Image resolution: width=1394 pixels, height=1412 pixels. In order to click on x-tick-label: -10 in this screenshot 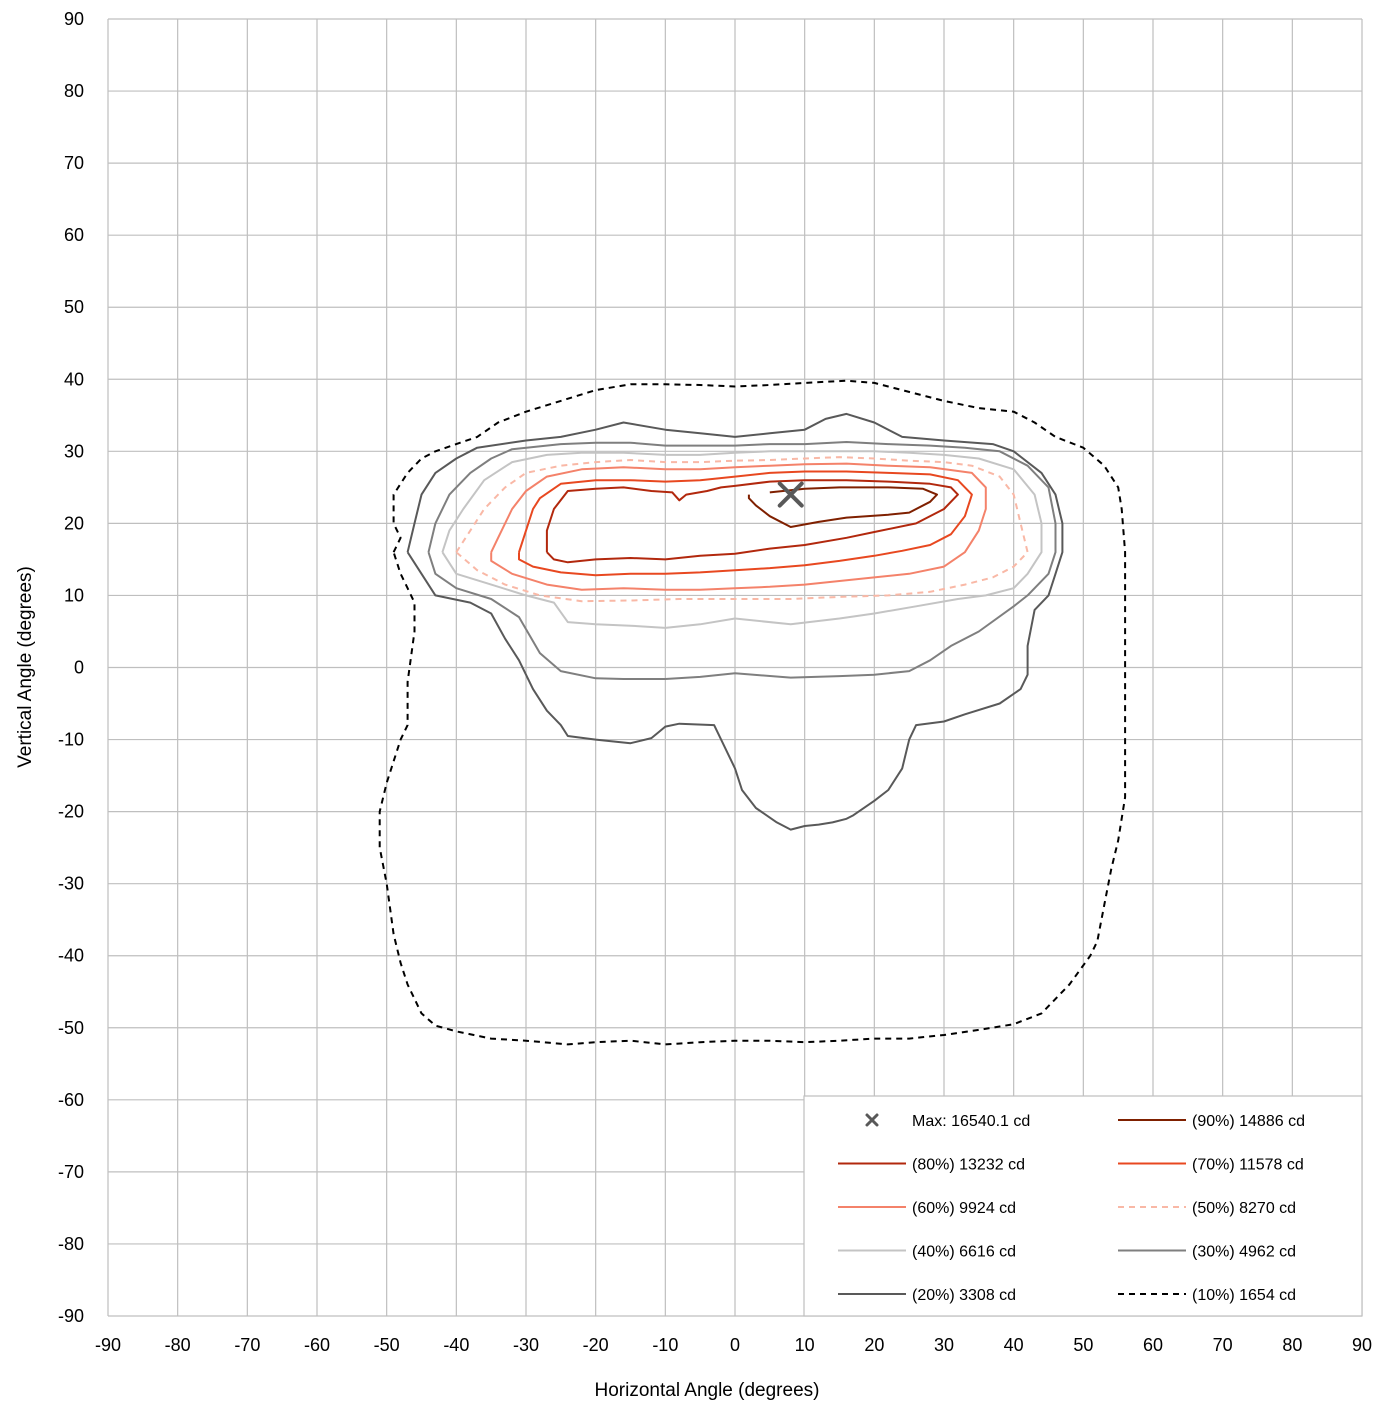, I will do `click(665, 1345)`.